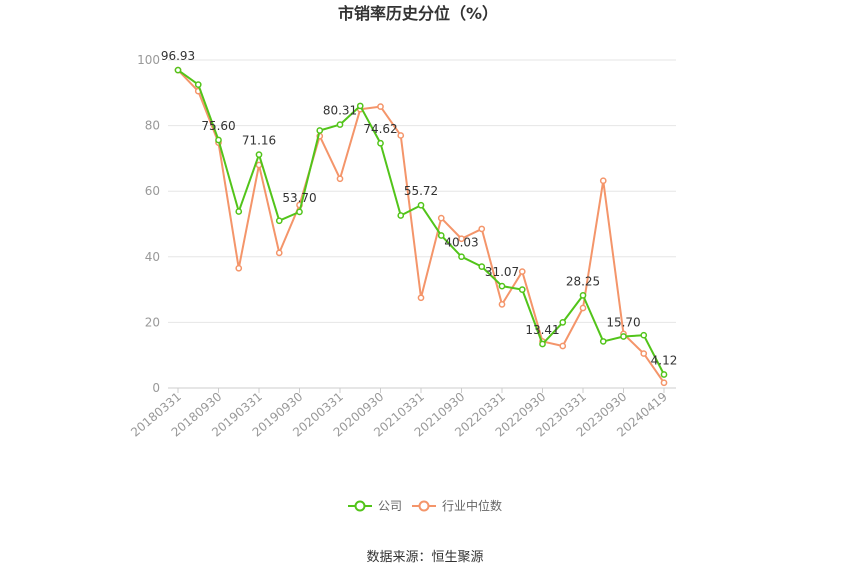 Image resolution: width=850 pixels, height=574 pixels. What do you see at coordinates (259, 141) in the screenshot?
I see `data-label: 71.16` at bounding box center [259, 141].